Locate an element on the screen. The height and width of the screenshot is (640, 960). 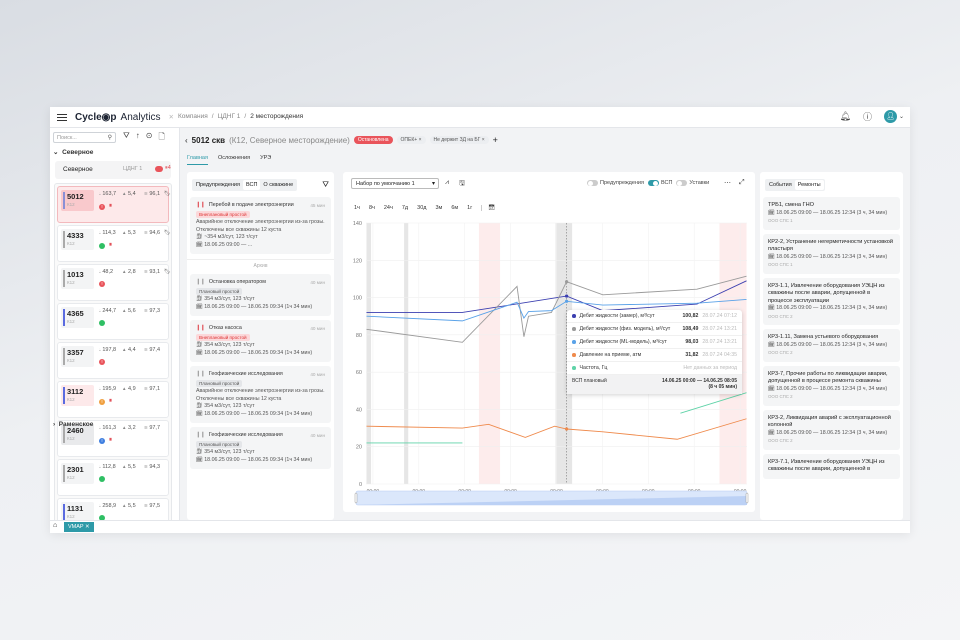
tag-chip: ОПЕК+ × is located at coordinates (411, 140).